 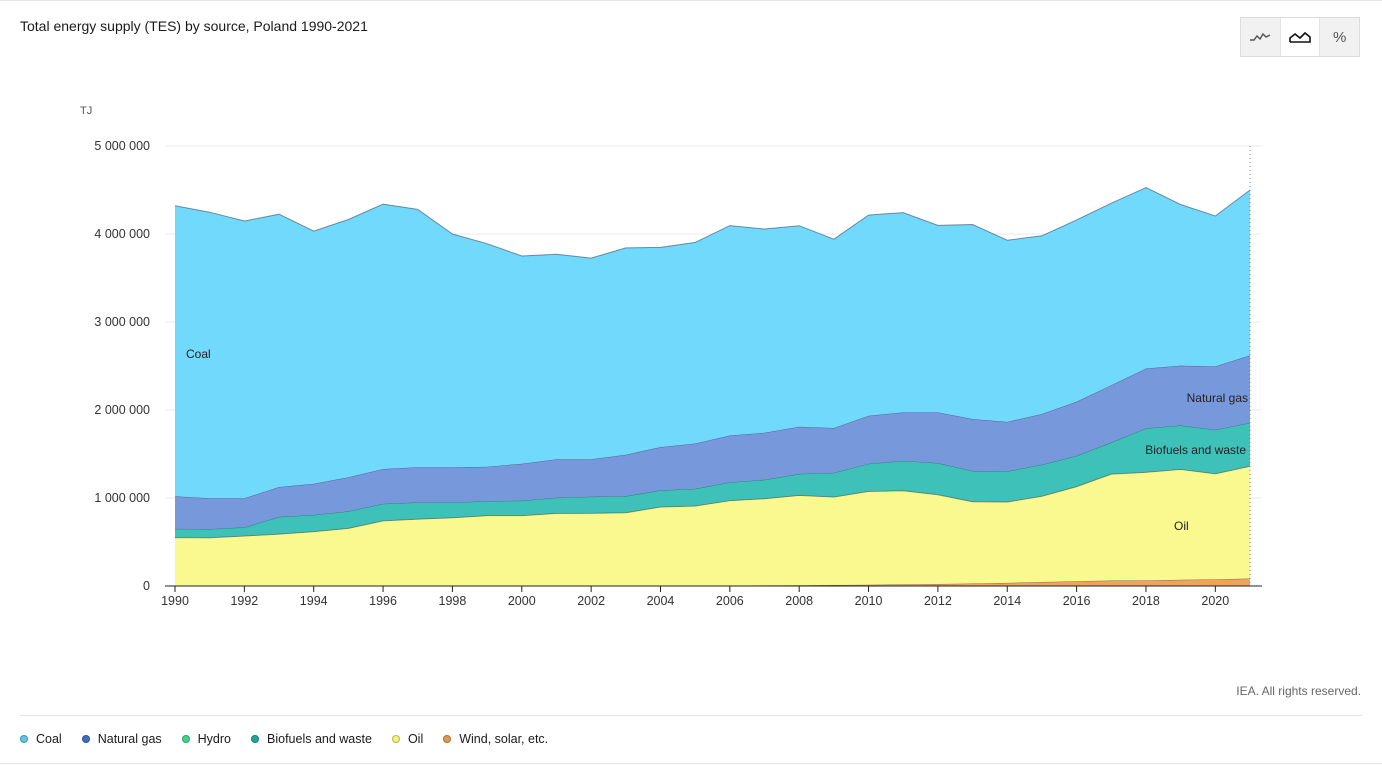 I want to click on area-edge-line, so click(x=712, y=223).